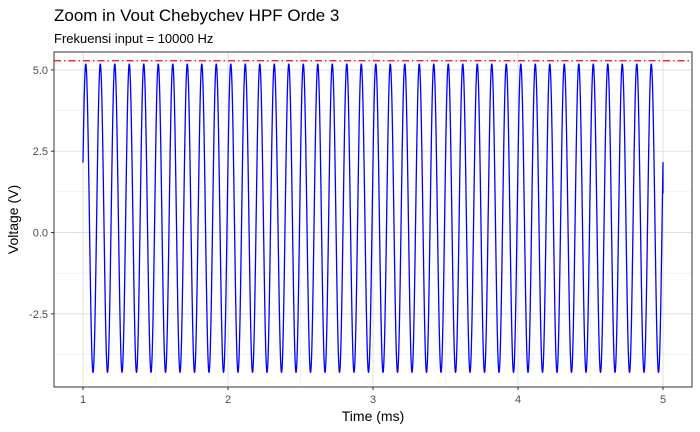  What do you see at coordinates (663, 400) in the screenshot?
I see `x-tick-label: 5` at bounding box center [663, 400].